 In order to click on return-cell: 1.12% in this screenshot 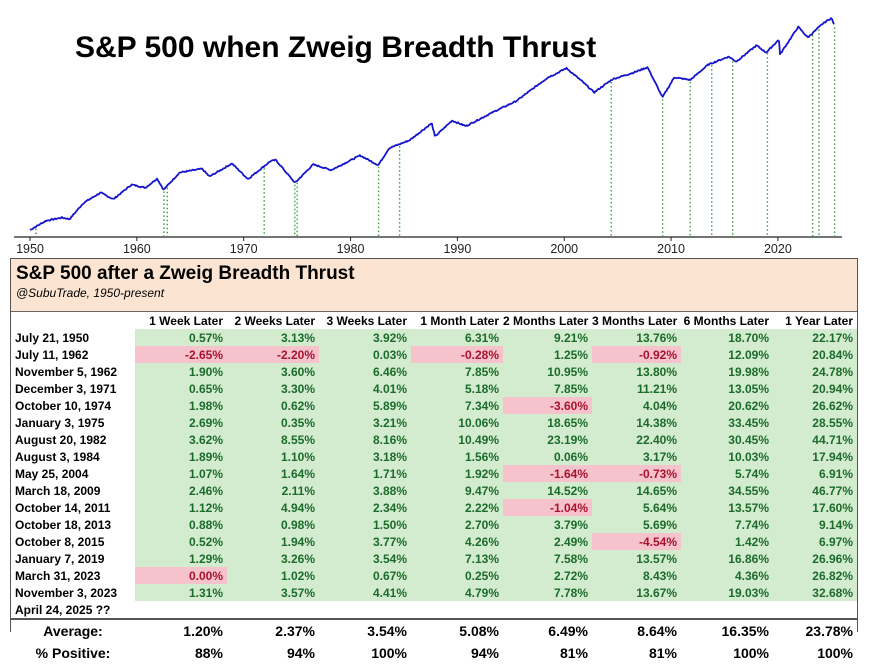, I will do `click(181, 507)`.